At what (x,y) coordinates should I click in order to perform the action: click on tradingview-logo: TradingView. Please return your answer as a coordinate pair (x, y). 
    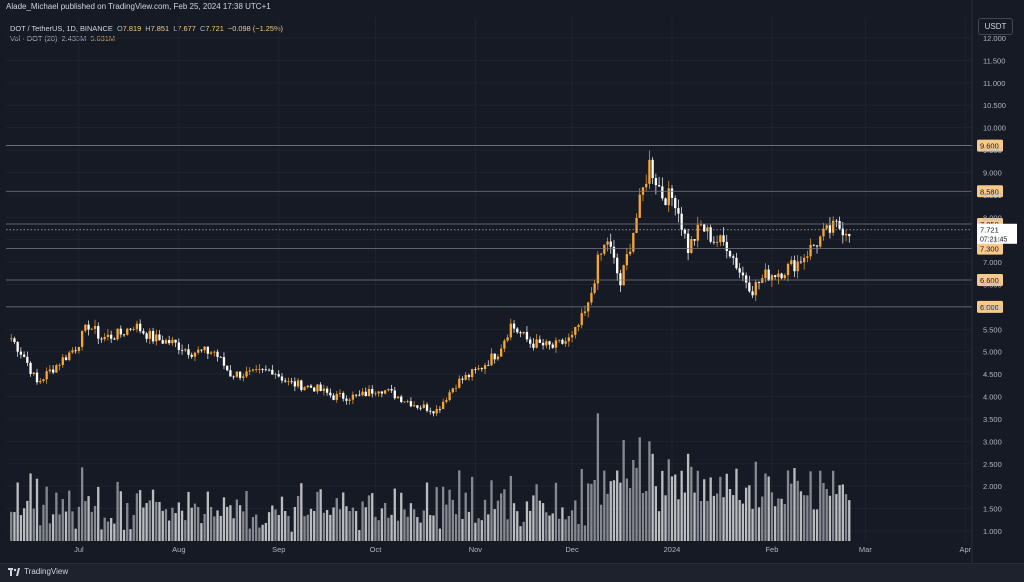
    Looking at the image, I should click on (38, 571).